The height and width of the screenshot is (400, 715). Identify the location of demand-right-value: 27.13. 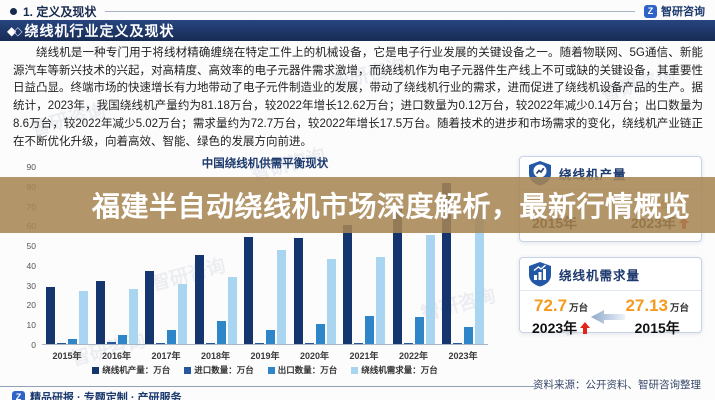
(646, 305).